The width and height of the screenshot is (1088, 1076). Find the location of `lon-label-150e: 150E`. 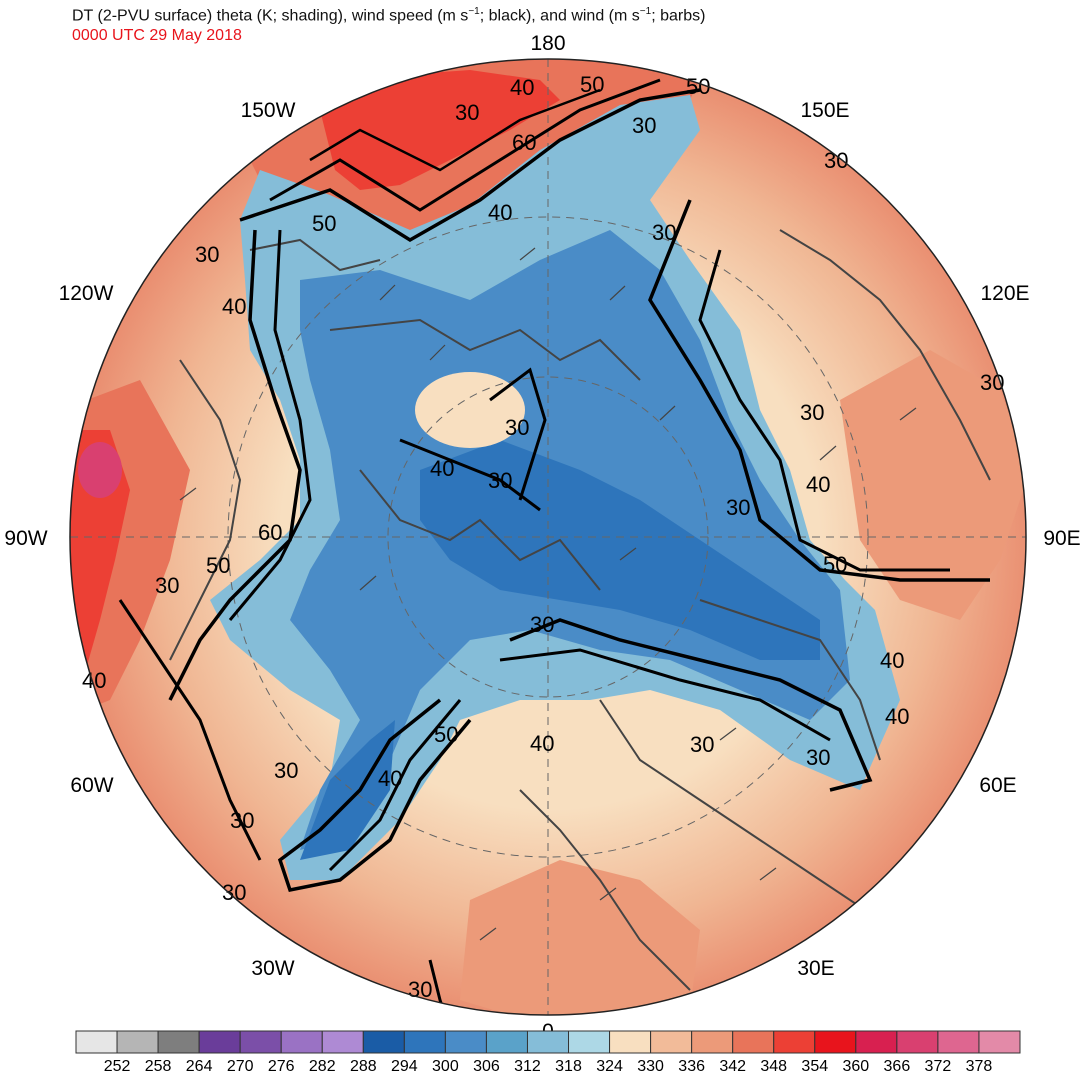

lon-label-150e: 150E is located at coordinates (824, 110).